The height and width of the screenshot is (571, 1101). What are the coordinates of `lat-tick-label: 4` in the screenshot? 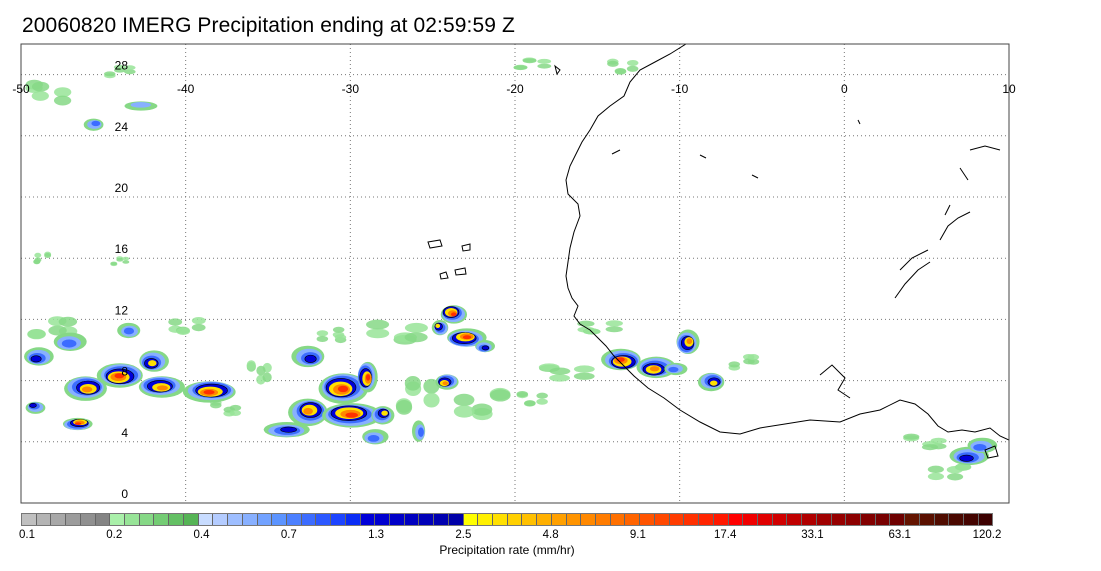 It's located at (124, 433).